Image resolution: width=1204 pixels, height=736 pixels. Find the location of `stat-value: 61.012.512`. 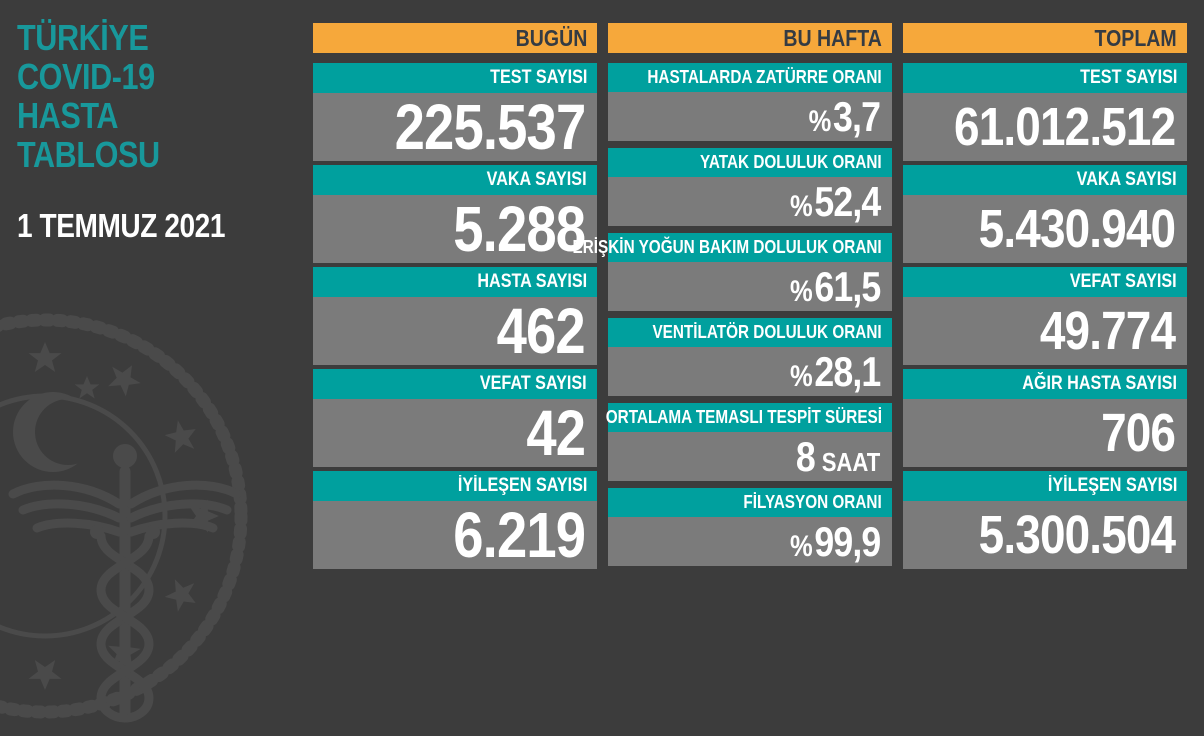

stat-value: 61.012.512 is located at coordinates (1064, 127).